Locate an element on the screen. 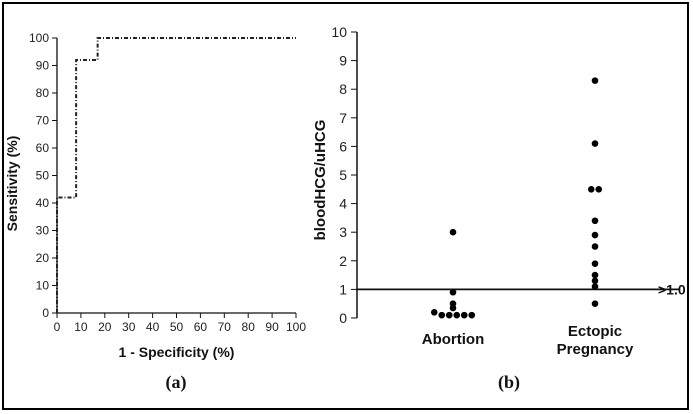 The image size is (693, 414). x-tick-label: 70 is located at coordinates (225, 327).